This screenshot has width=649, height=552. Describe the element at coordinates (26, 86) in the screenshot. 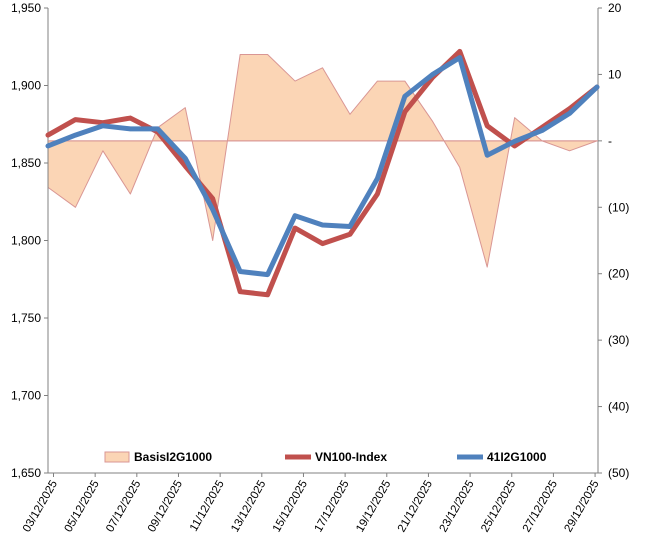

I see `left-tick-label: 1,900` at that location.